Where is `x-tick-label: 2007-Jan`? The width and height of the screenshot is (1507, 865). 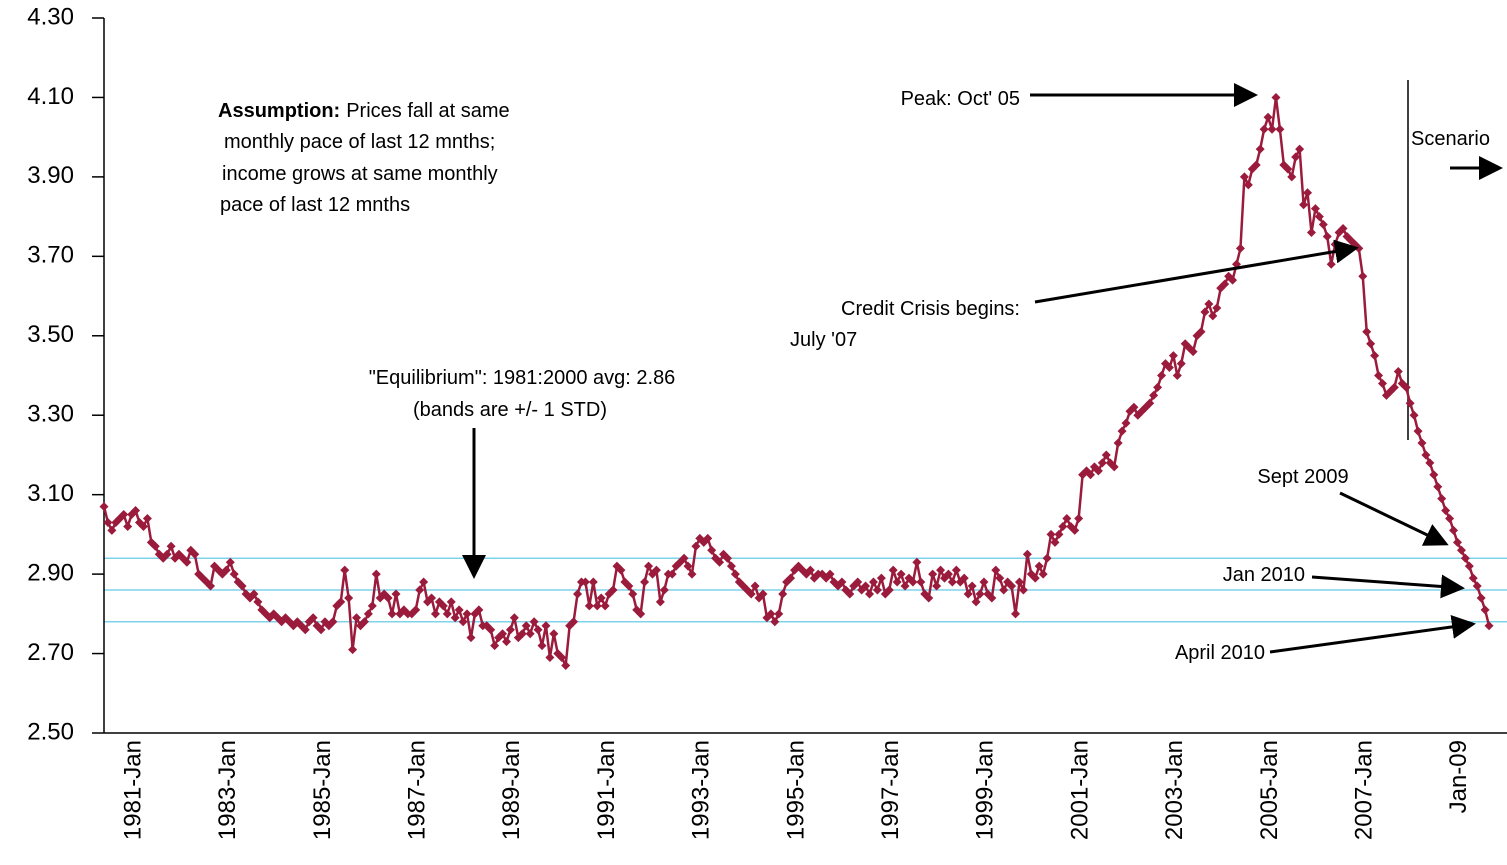 x-tick-label: 2007-Jan is located at coordinates (1363, 790).